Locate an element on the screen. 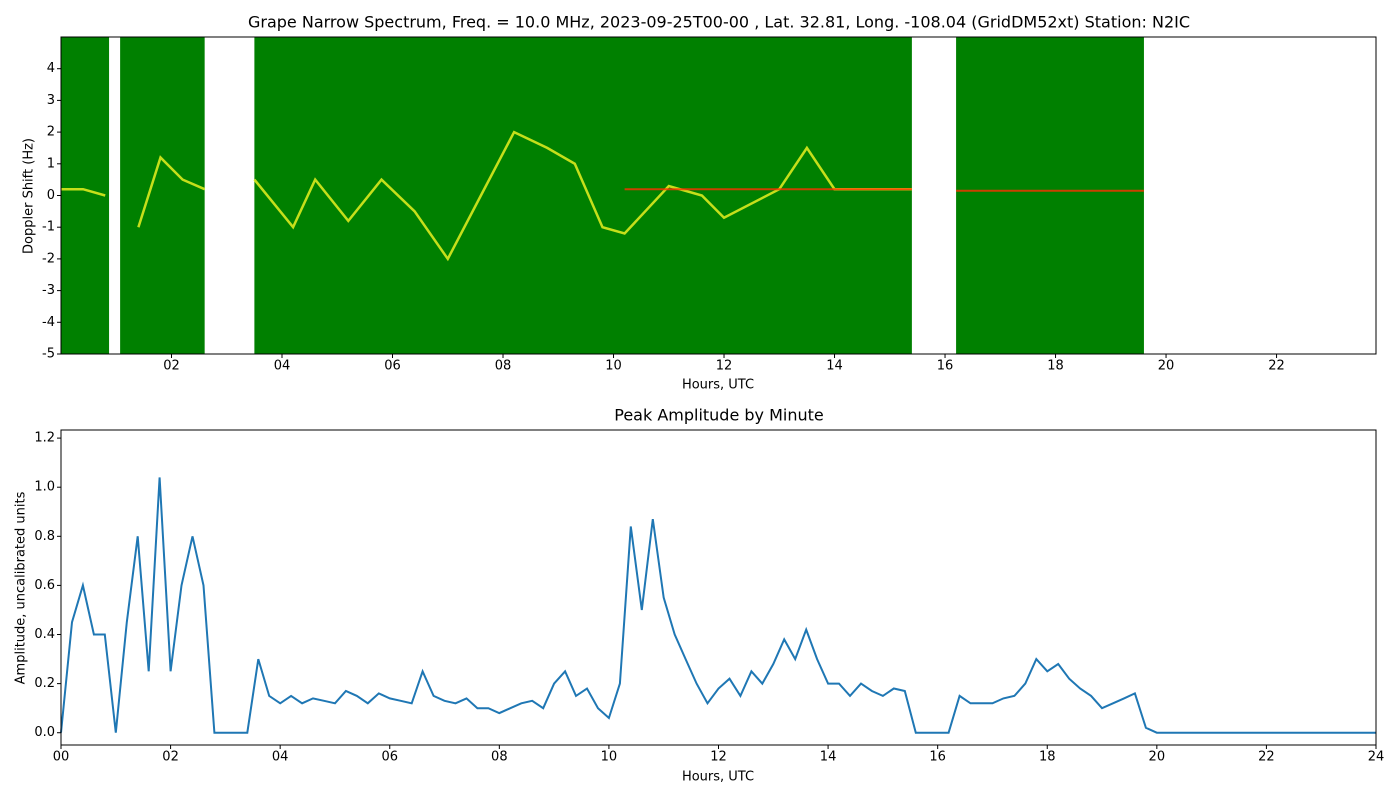  y-tick-label: 0.0 is located at coordinates (44, 732).